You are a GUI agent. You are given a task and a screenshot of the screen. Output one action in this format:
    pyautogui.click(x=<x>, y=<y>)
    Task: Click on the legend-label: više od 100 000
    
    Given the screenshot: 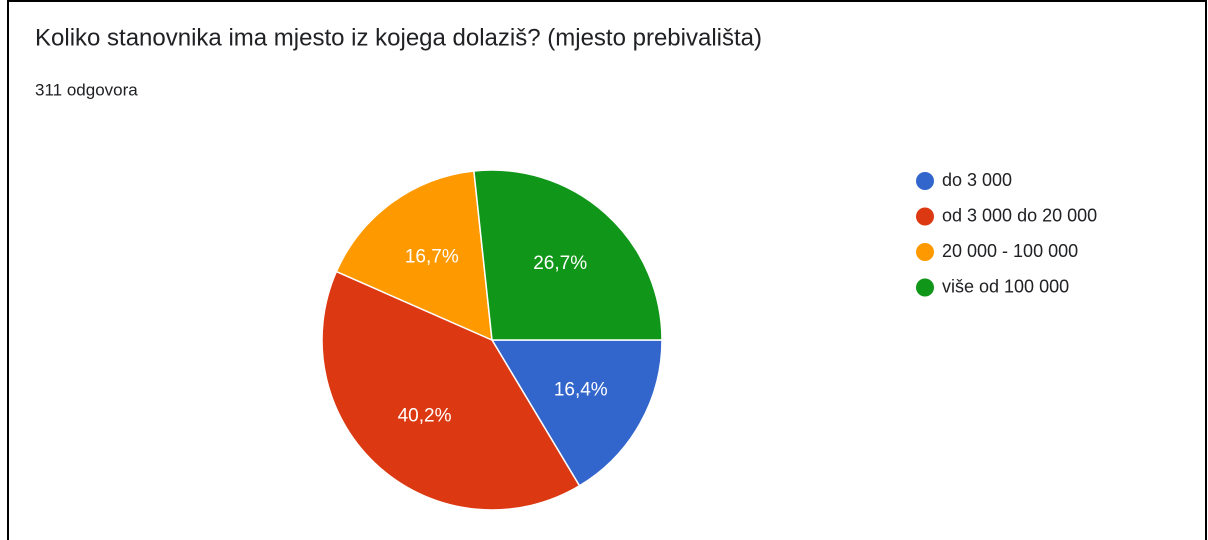 What is the action you would take?
    pyautogui.click(x=1005, y=286)
    